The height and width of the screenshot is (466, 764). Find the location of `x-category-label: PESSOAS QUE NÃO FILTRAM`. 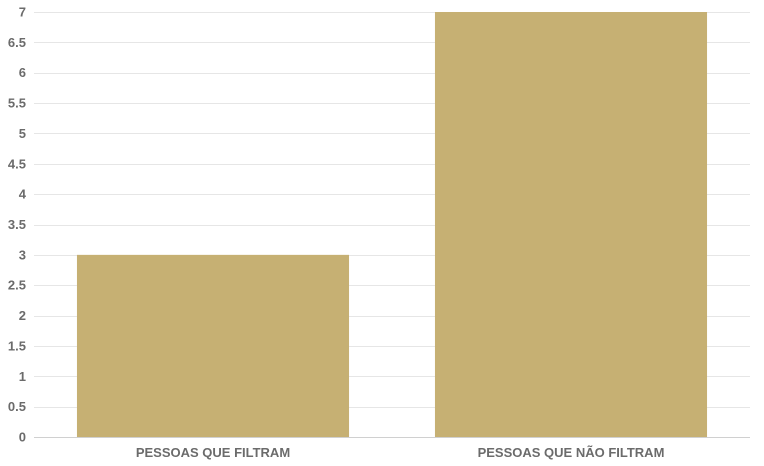

x-category-label: PESSOAS QUE NÃO FILTRAM is located at coordinates (571, 452).